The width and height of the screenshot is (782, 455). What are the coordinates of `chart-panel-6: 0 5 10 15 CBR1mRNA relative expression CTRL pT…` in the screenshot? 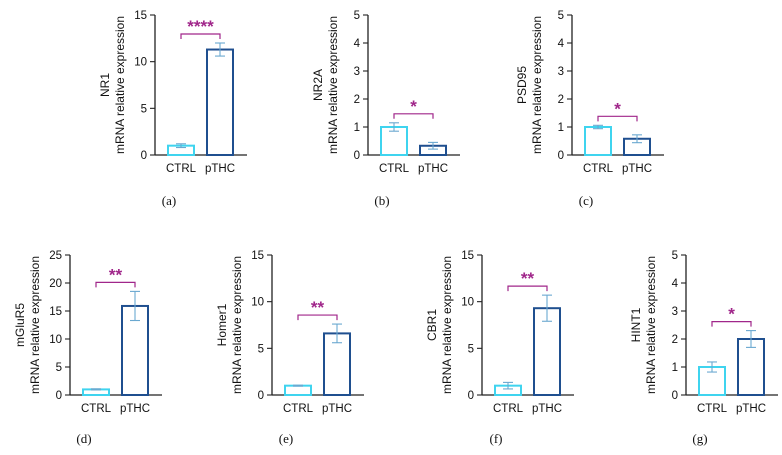 It's located at (499, 348).